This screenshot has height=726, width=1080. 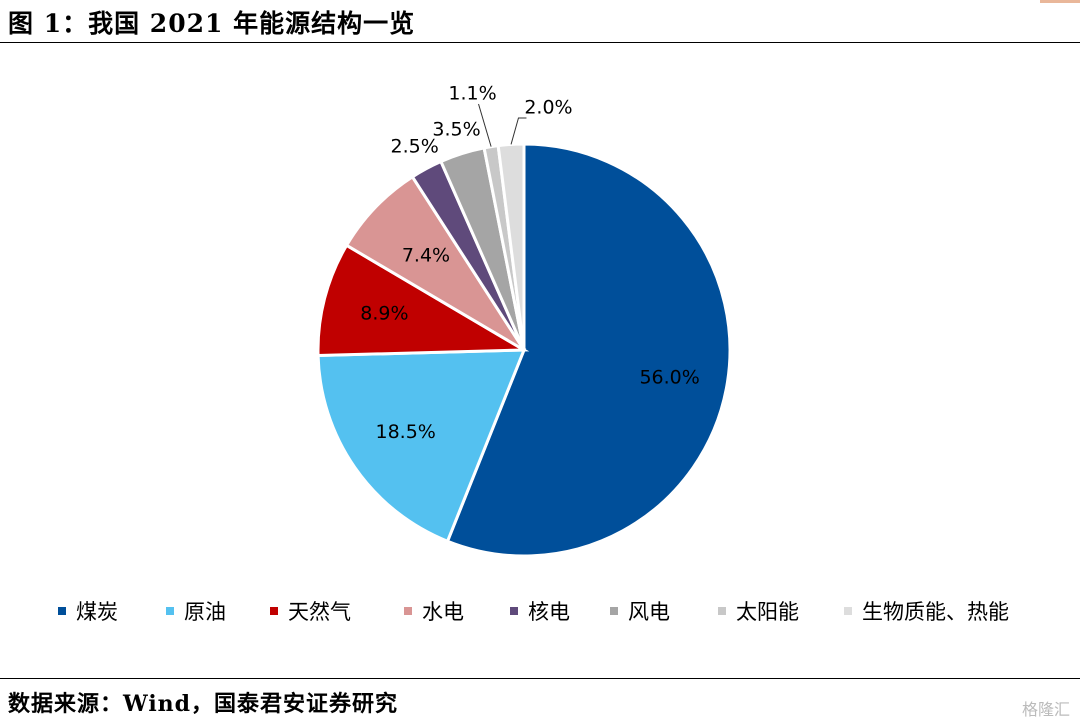 I want to click on legend-item-7: 生物质能、热能, so click(x=926, y=611).